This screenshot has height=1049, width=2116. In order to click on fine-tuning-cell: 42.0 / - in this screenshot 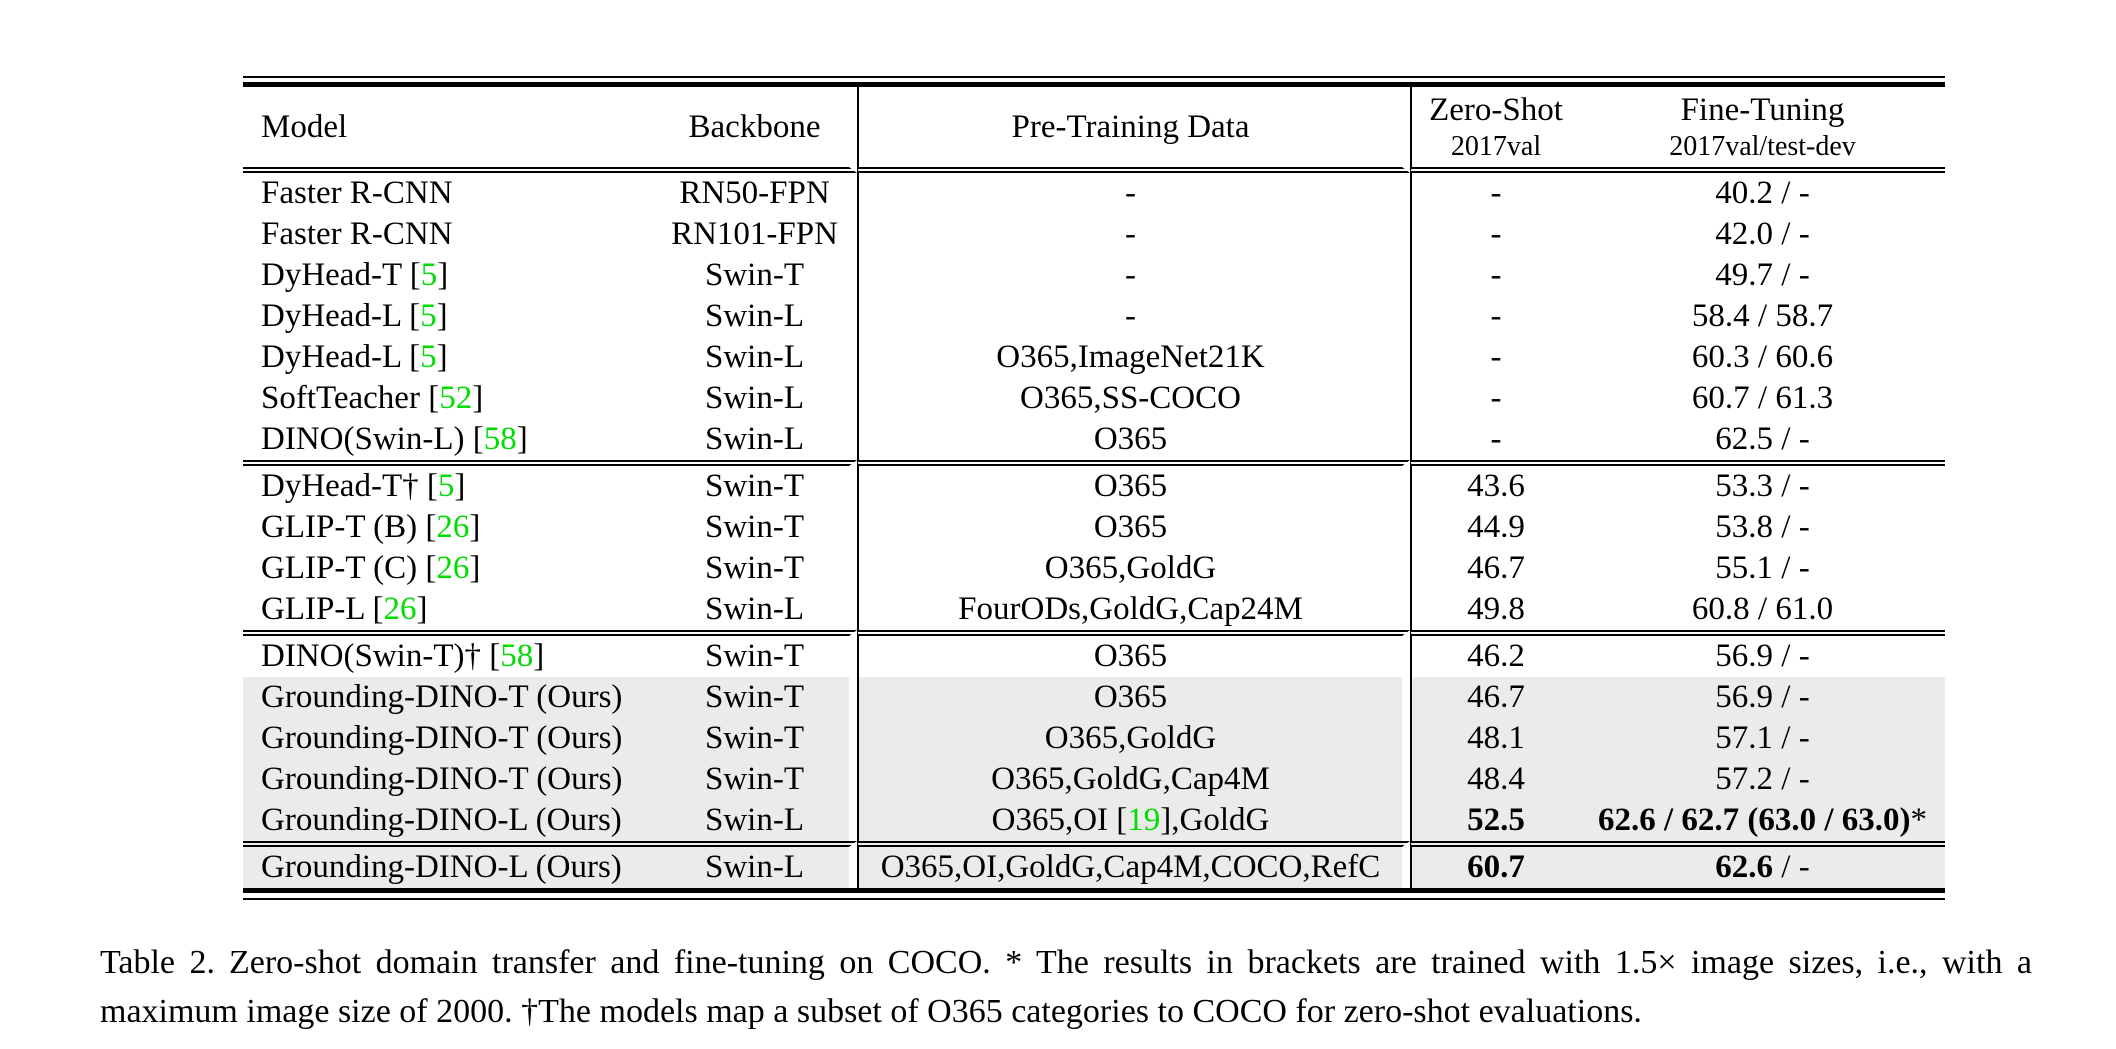, I will do `click(1762, 234)`.